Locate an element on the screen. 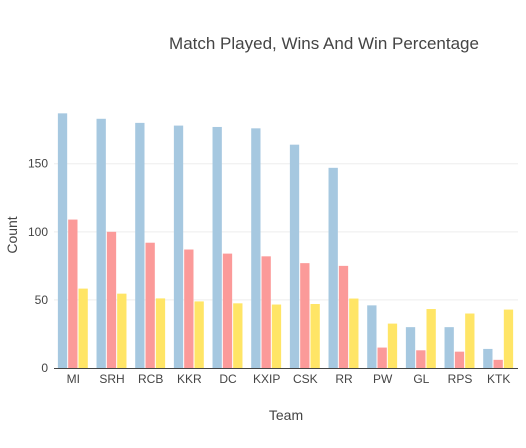 Image resolution: width=526 pixels, height=448 pixels. bar-kkr-s3 is located at coordinates (199, 334).